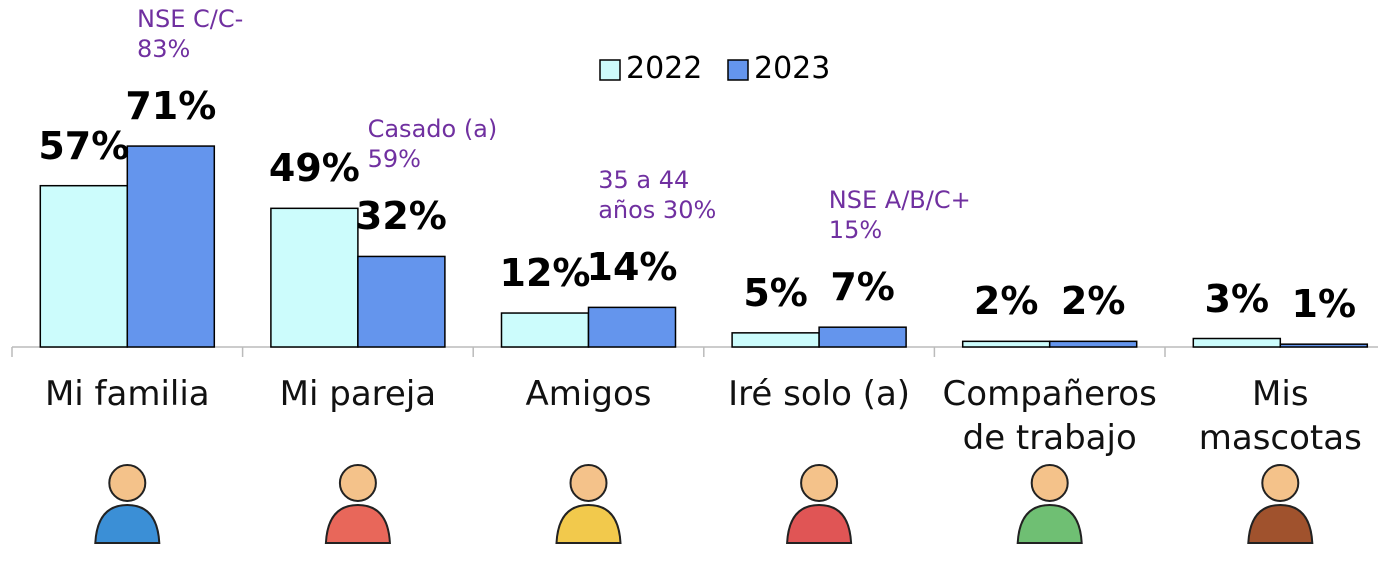 Image resolution: width=1378 pixels, height=570 pixels. What do you see at coordinates (545, 273) in the screenshot?
I see `value-label: 12%` at bounding box center [545, 273].